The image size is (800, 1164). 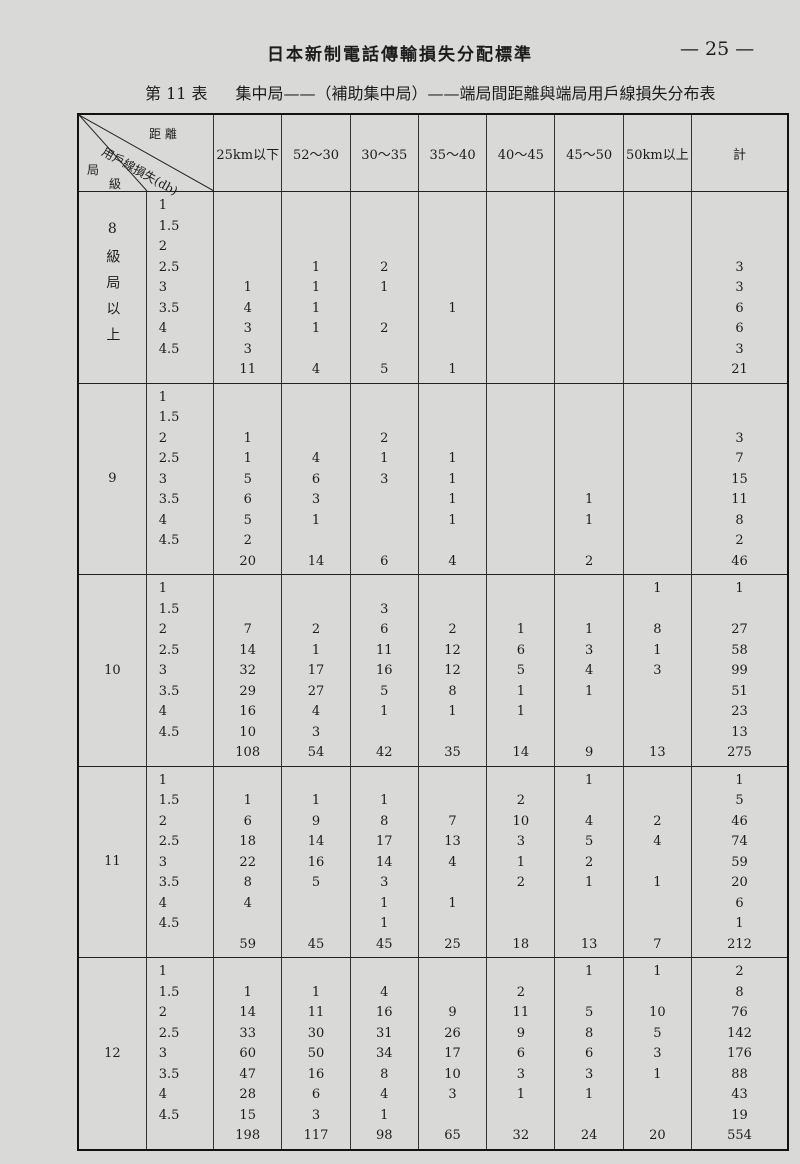 What do you see at coordinates (739, 882) in the screenshot?
I see `count-cell: 20` at bounding box center [739, 882].